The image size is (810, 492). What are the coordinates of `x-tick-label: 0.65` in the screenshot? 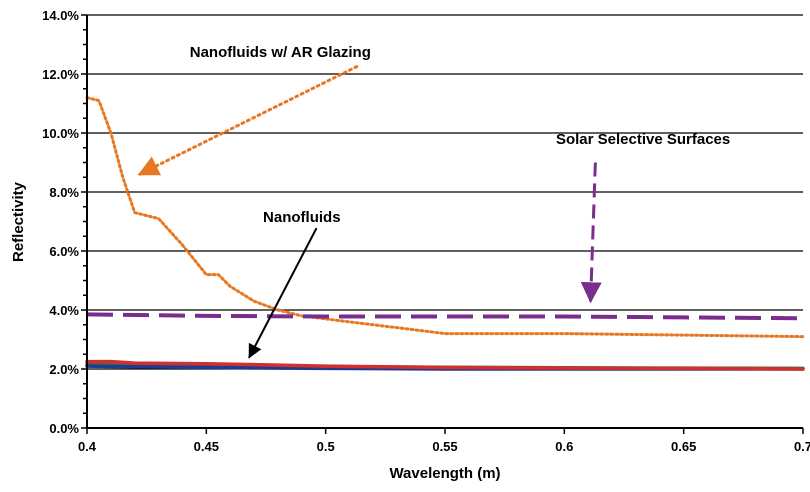 It's located at (683, 446).